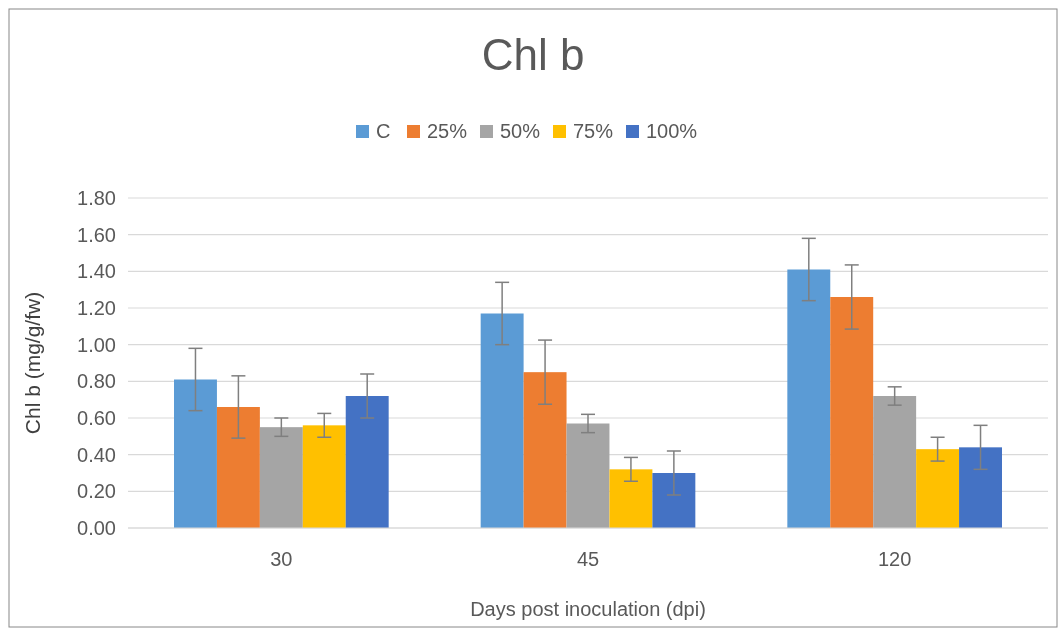 This screenshot has height=628, width=1058. I want to click on y-tick-label: 1.60, so click(96, 234).